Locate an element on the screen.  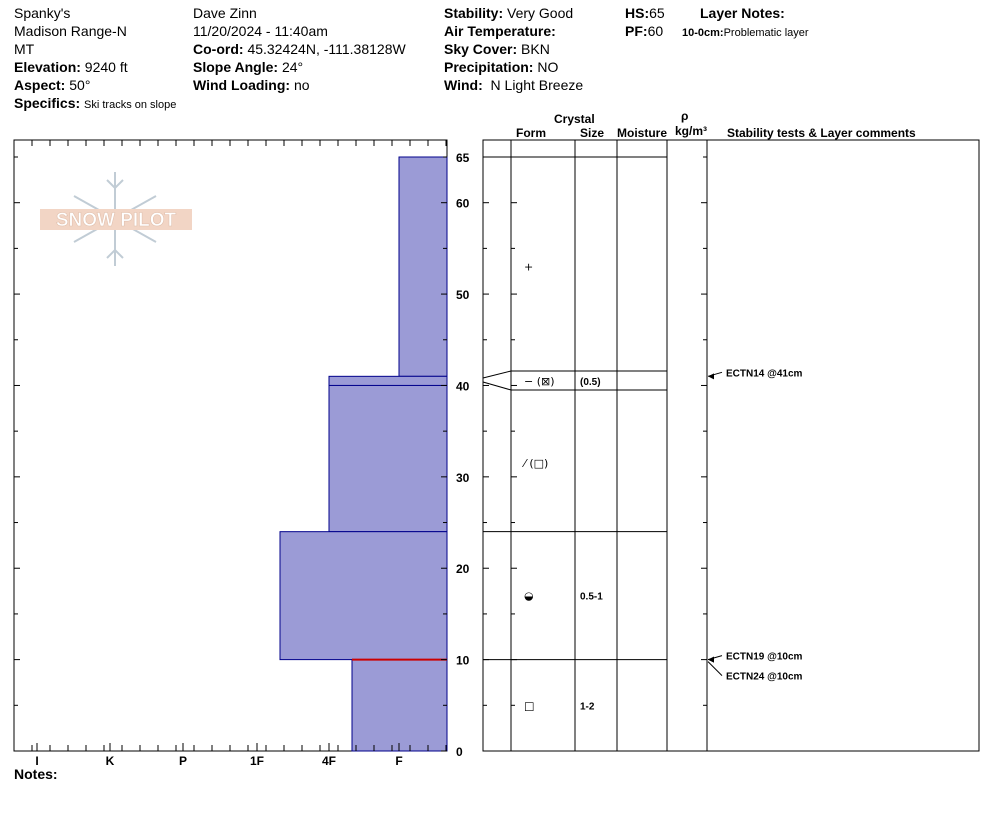
layer-note-depth: 10-0cm: is located at coordinates (703, 33).